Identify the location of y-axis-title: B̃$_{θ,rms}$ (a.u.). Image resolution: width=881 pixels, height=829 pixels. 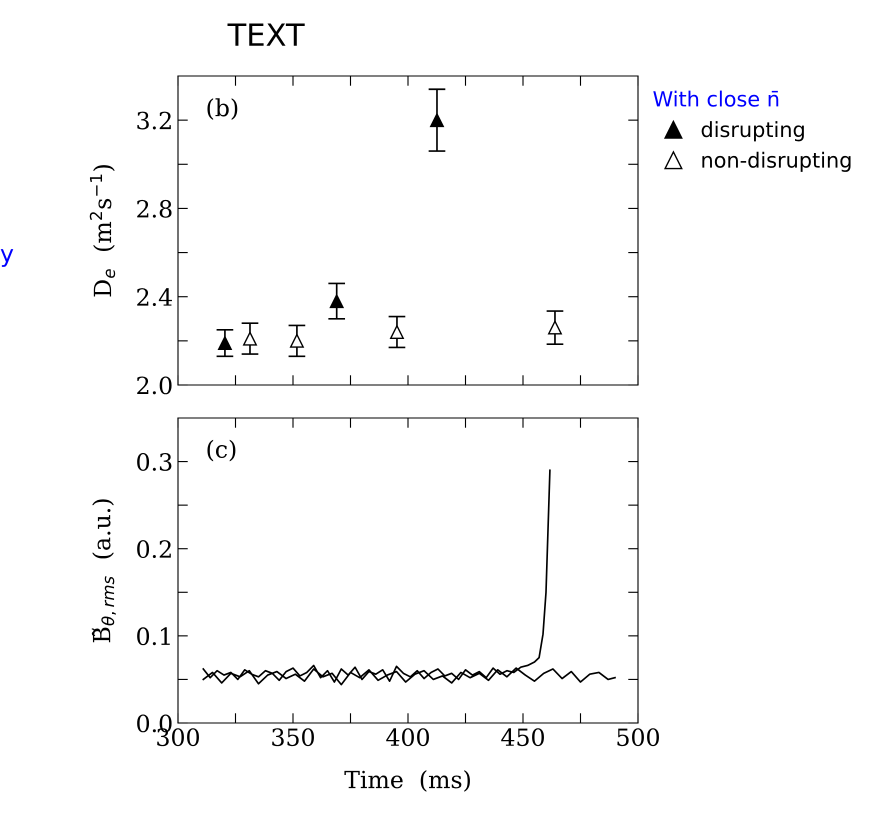
(104, 570).